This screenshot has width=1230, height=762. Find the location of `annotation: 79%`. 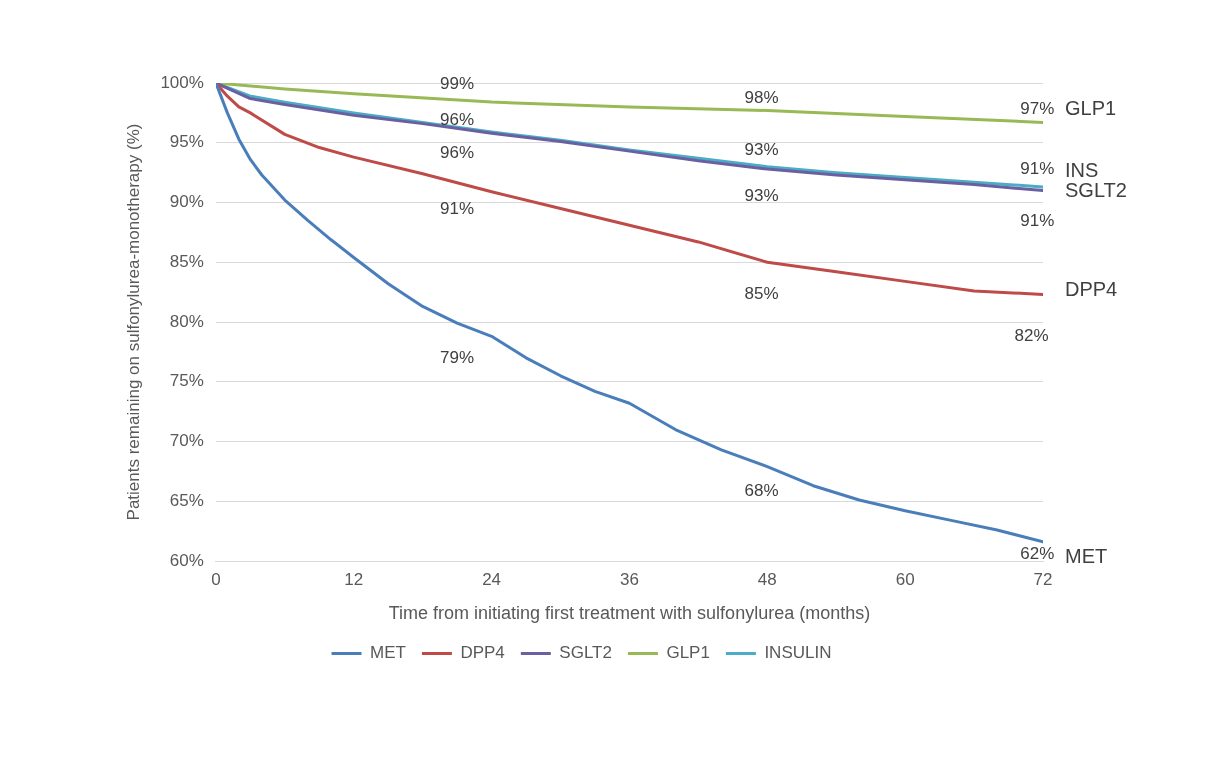

annotation: 79% is located at coordinates (457, 357).